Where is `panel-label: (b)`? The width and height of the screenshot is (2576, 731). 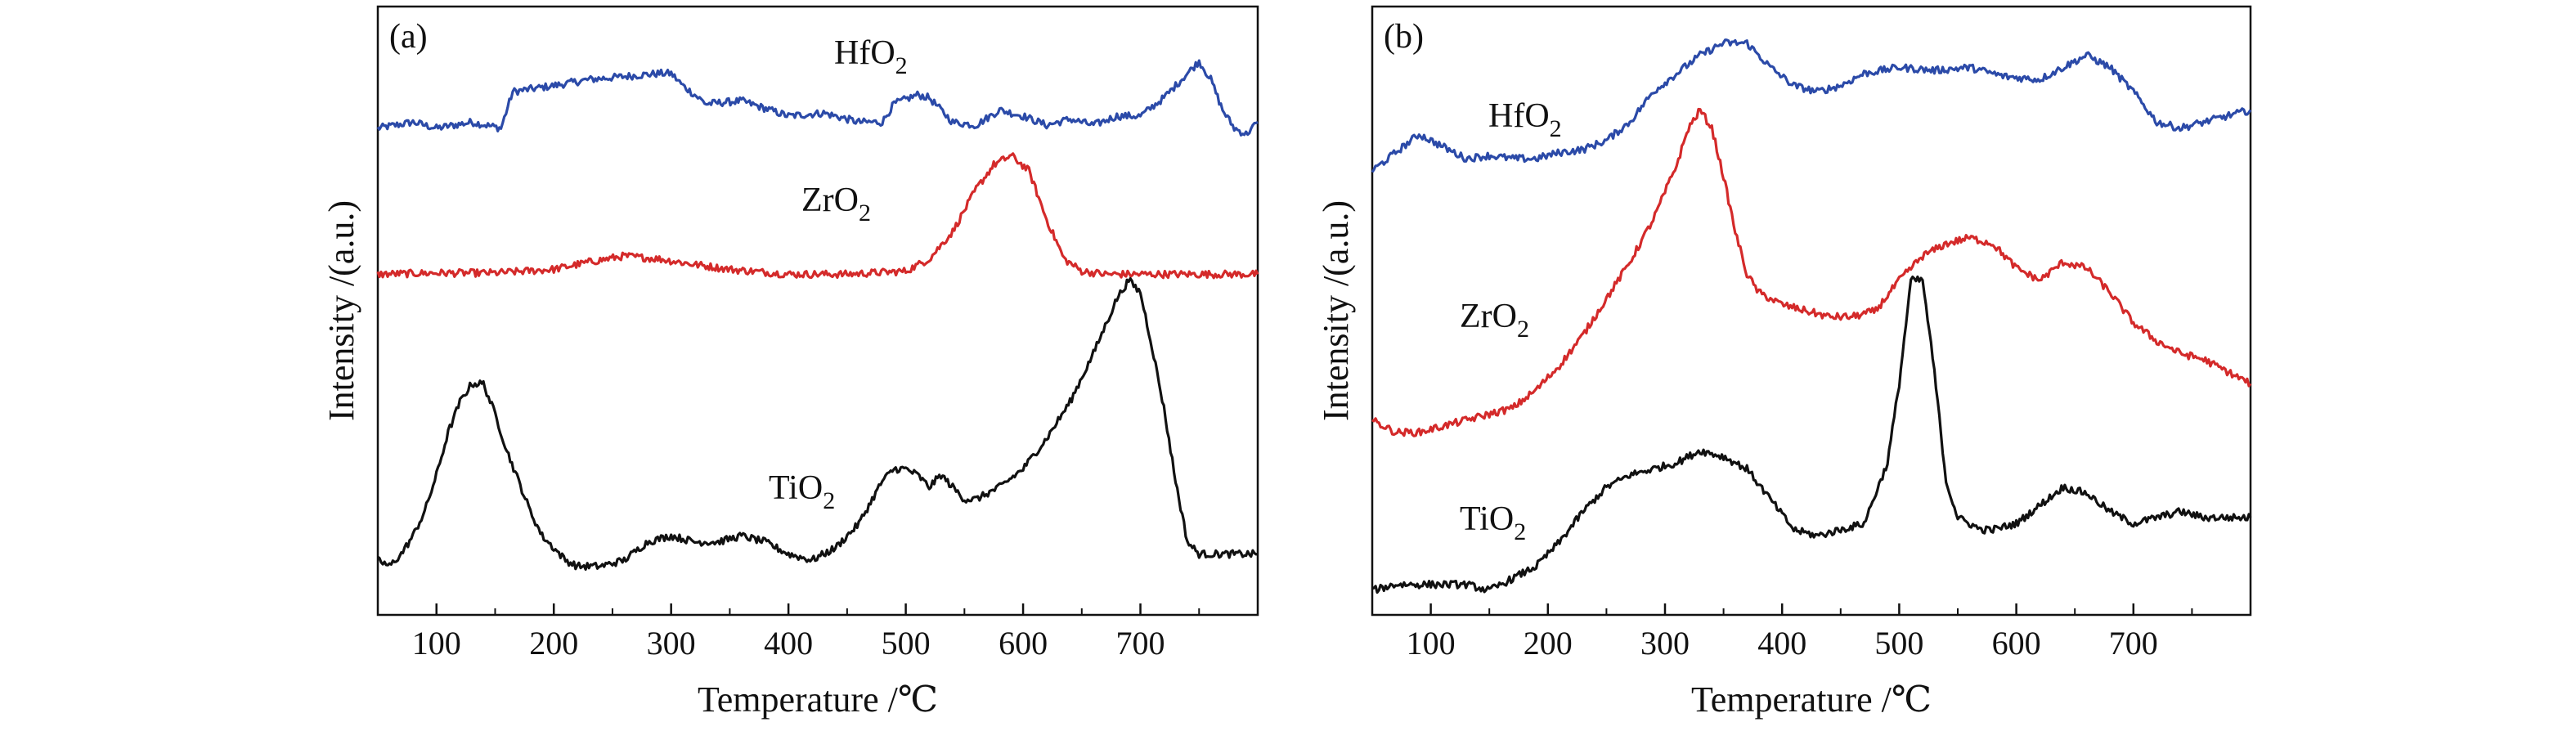
panel-label: (b) is located at coordinates (1404, 37).